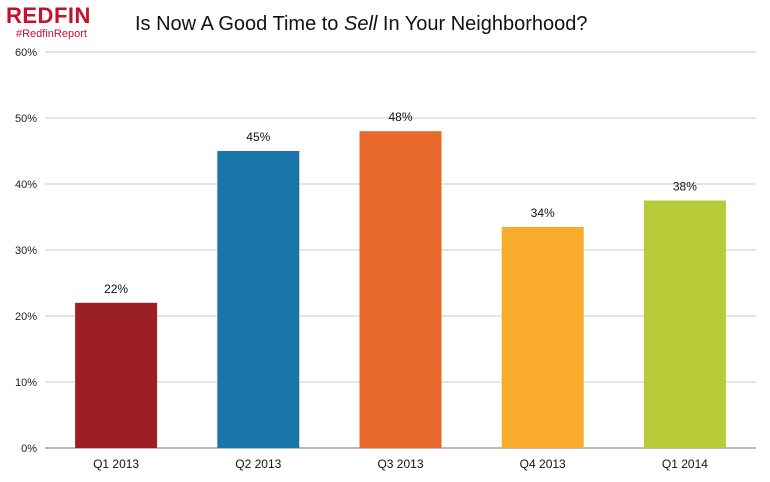  Describe the element at coordinates (685, 464) in the screenshot. I see `x-tick-label: Q1 2014` at that location.